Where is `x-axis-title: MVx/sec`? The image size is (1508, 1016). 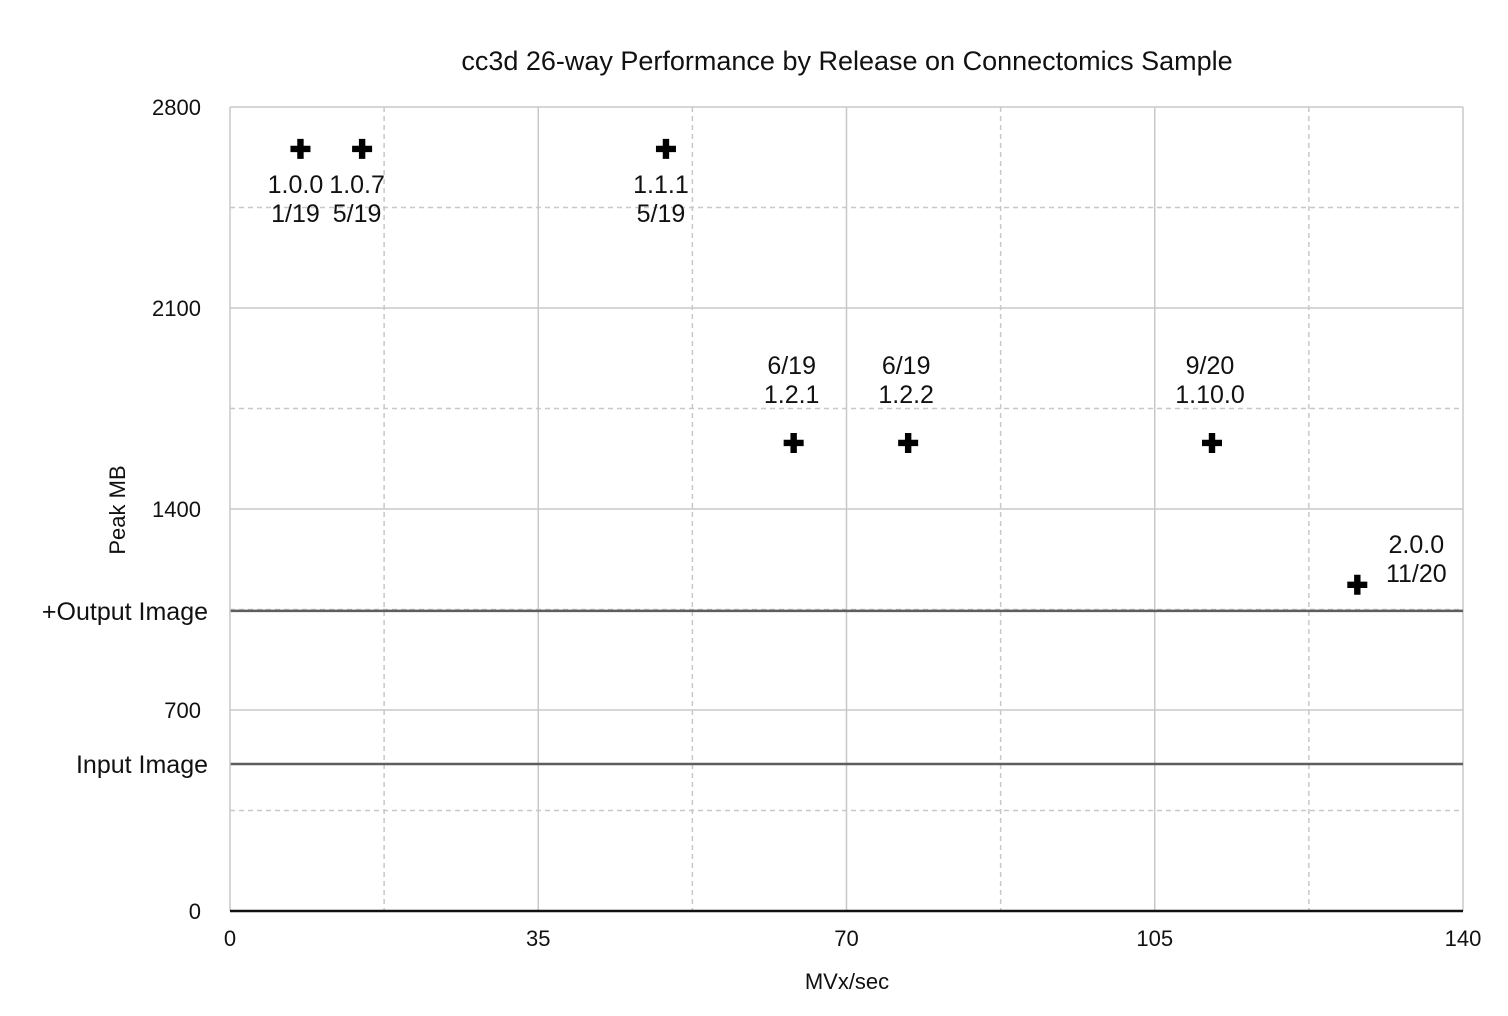 x-axis-title: MVx/sec is located at coordinates (847, 981).